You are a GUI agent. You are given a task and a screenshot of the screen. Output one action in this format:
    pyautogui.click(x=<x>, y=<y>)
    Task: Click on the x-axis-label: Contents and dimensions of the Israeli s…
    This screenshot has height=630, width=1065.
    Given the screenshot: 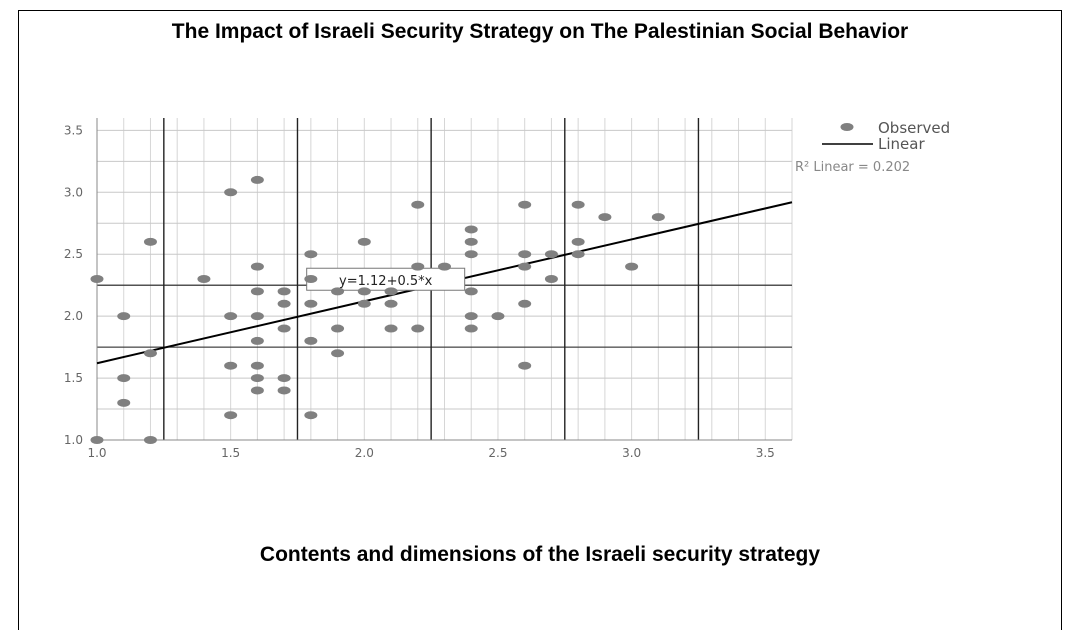 What is the action you would take?
    pyautogui.click(x=540, y=554)
    